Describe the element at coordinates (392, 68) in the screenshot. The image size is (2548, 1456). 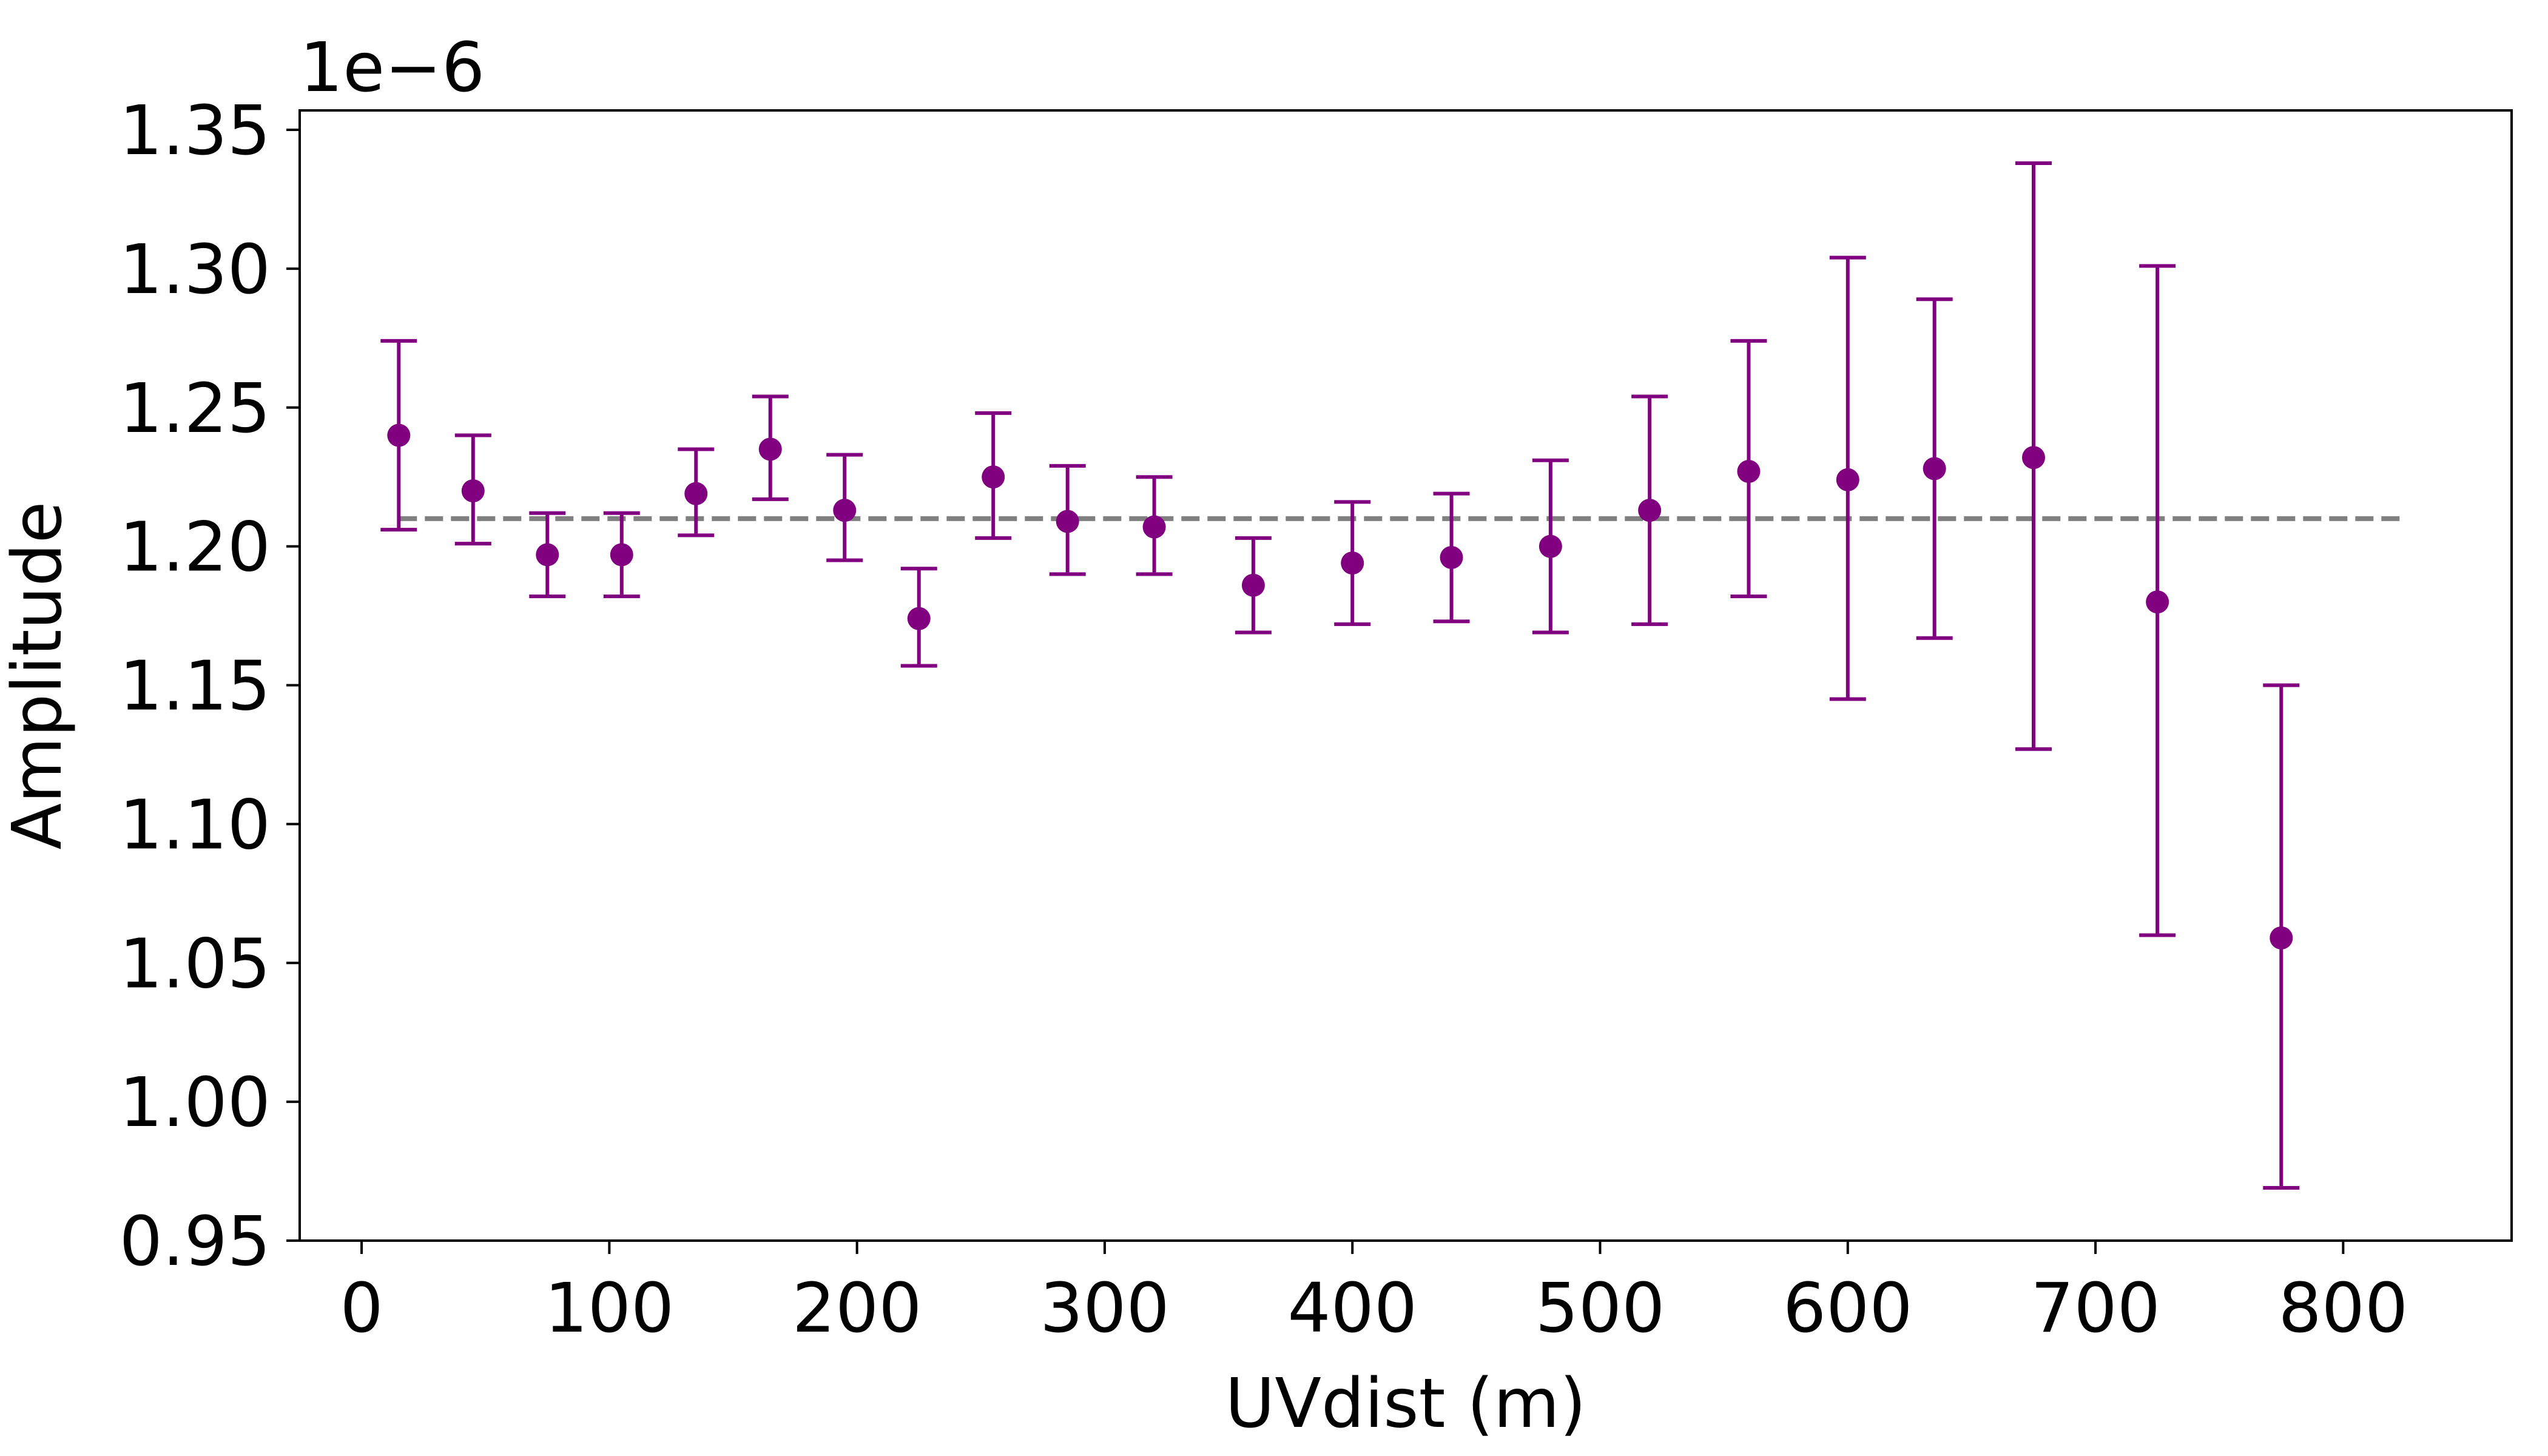
I see `y-offset-text: 1e−6` at that location.